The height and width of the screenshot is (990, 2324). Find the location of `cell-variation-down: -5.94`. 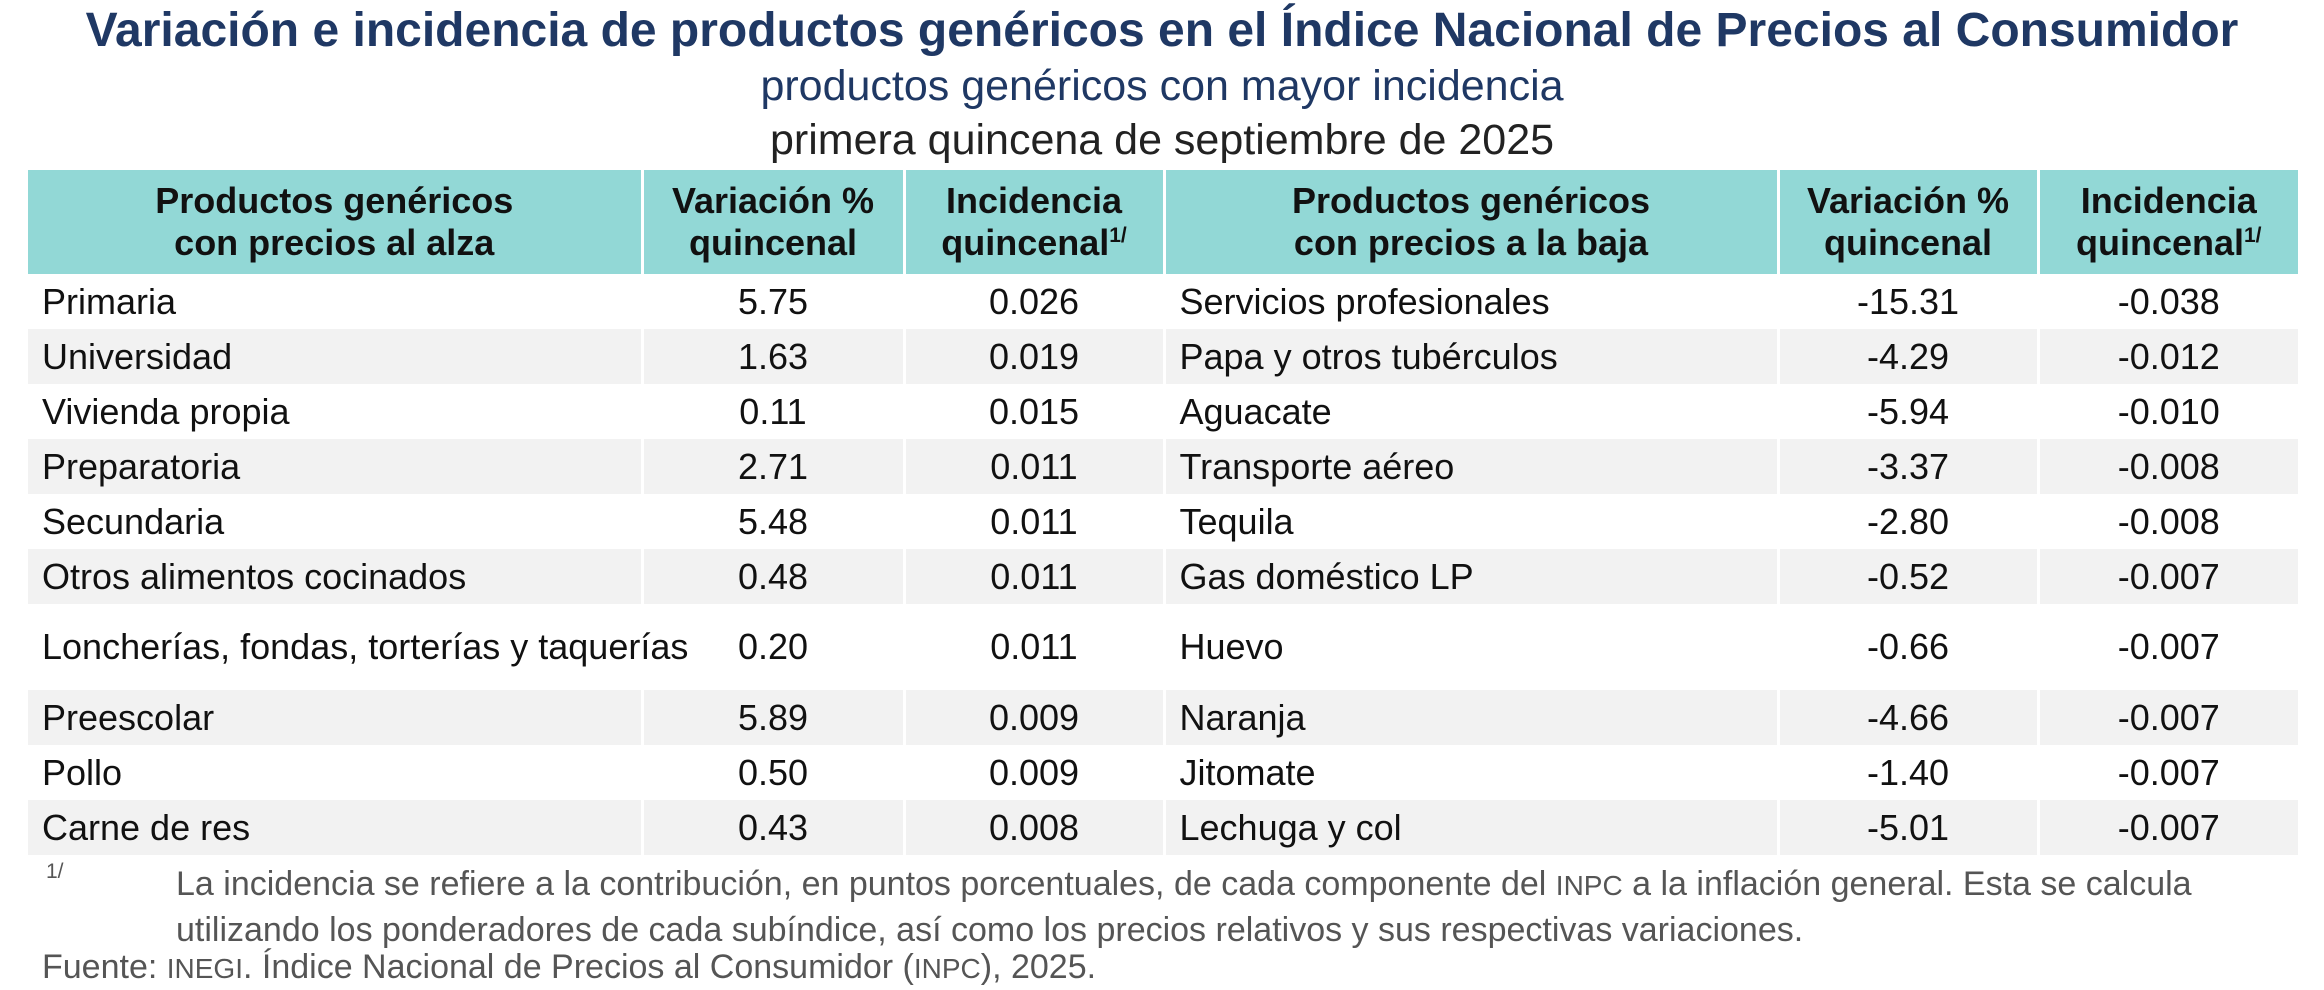

cell-variation-down: -5.94 is located at coordinates (1909, 411).